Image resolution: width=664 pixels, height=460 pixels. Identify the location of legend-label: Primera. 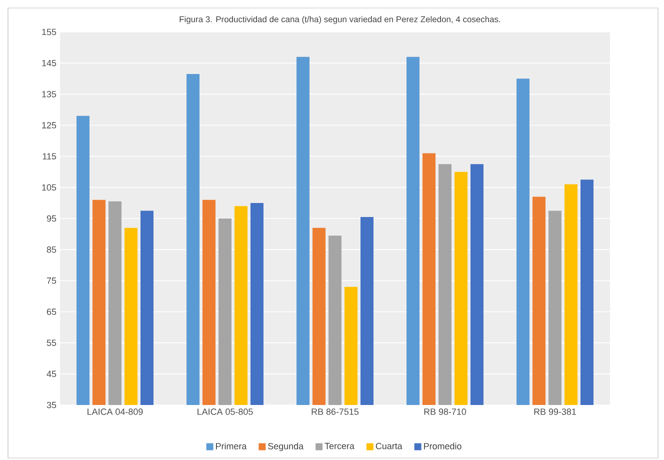
(231, 446).